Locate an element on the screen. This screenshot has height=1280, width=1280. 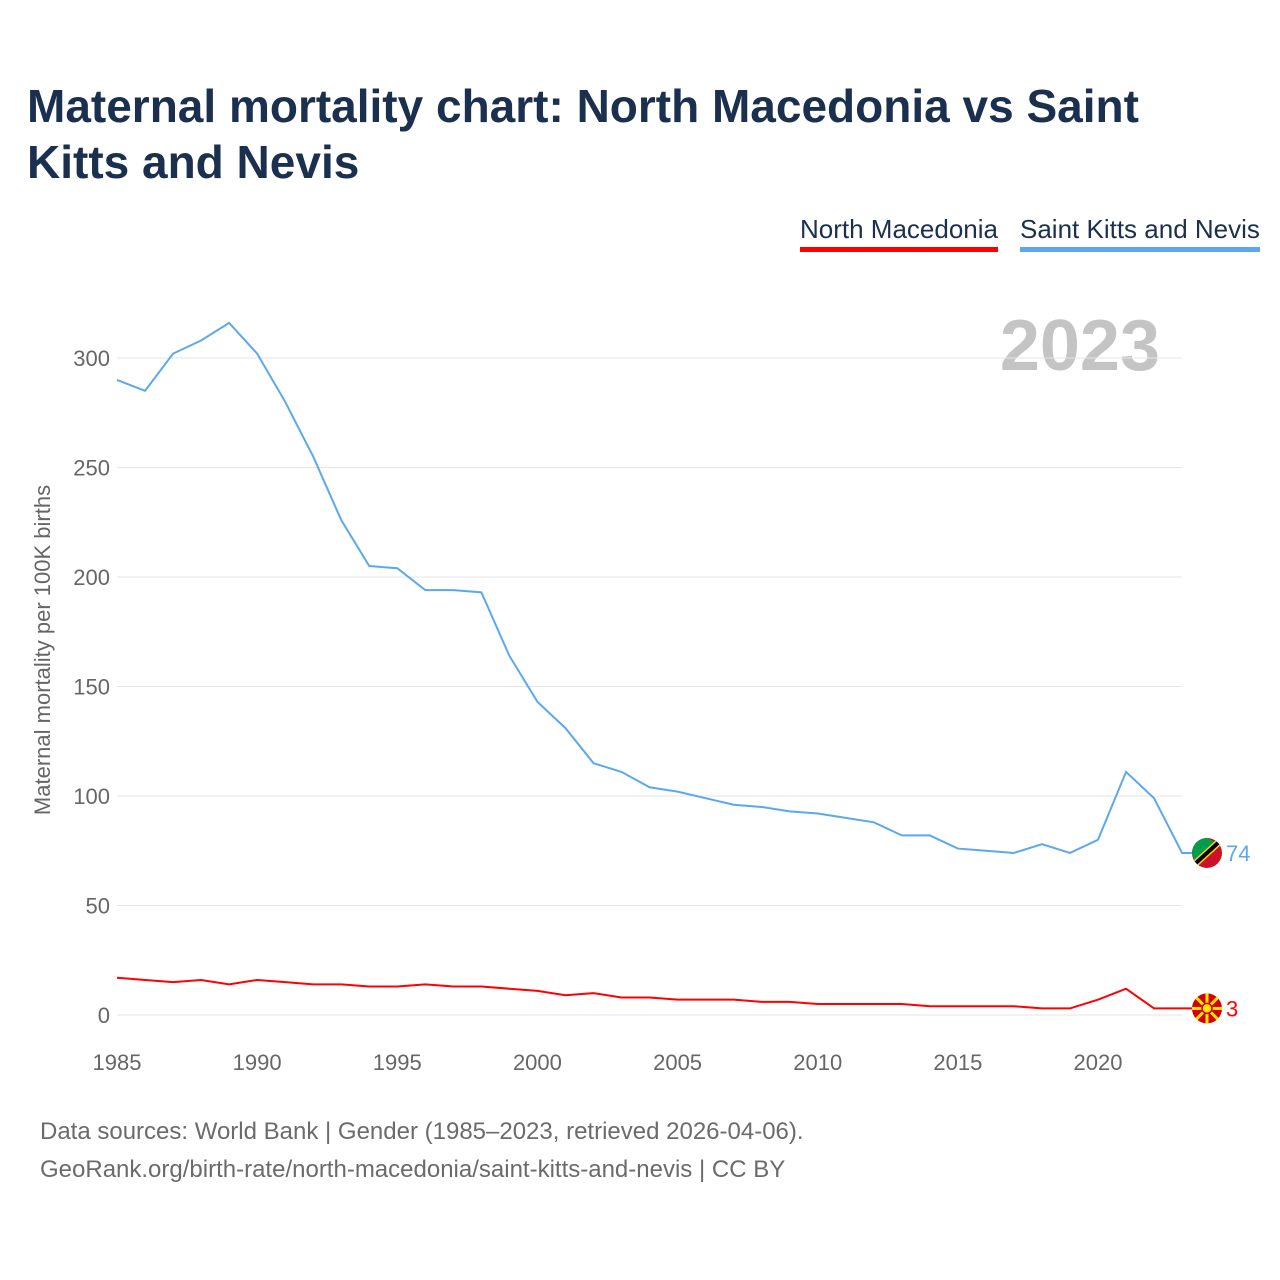
legend-saint-kitts-and-nevis: Saint Kitts and Nevis is located at coordinates (1140, 233).